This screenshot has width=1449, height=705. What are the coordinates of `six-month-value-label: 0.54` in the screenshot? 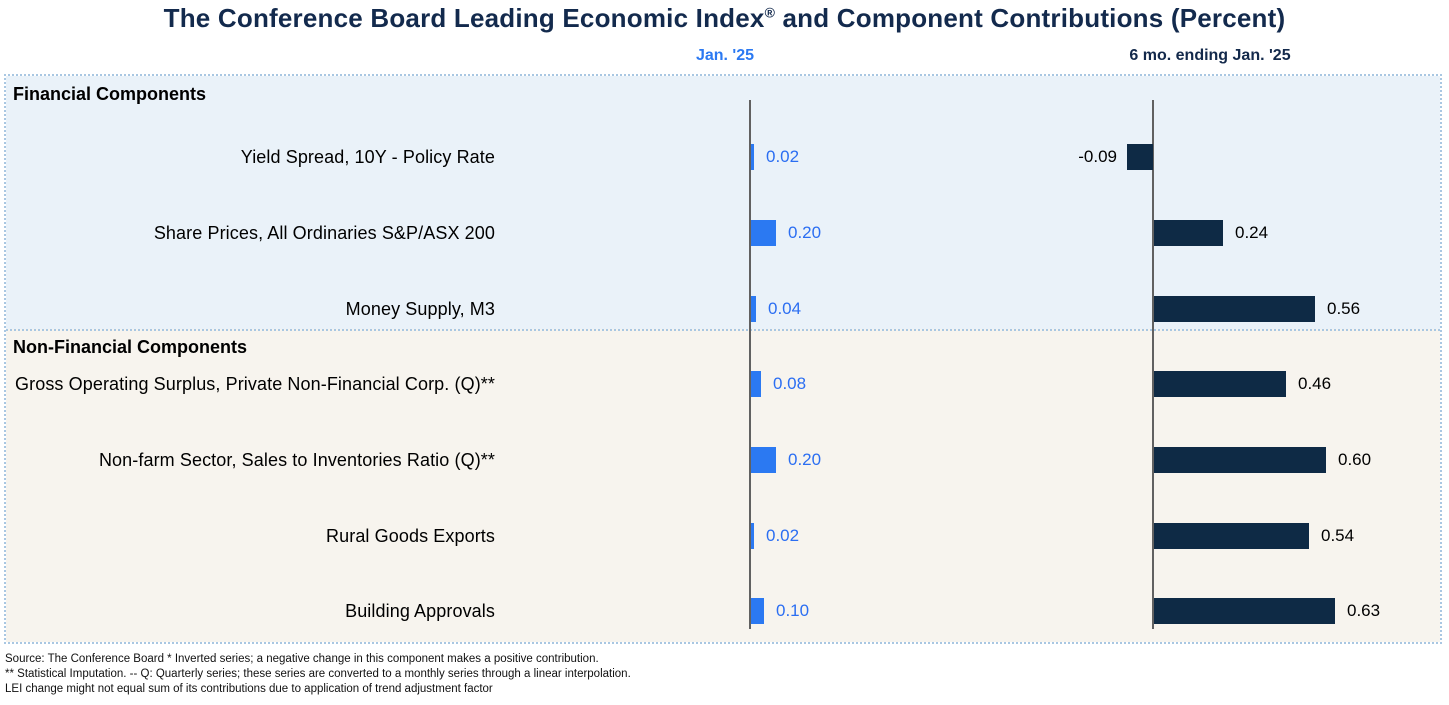 It's located at (1338, 535).